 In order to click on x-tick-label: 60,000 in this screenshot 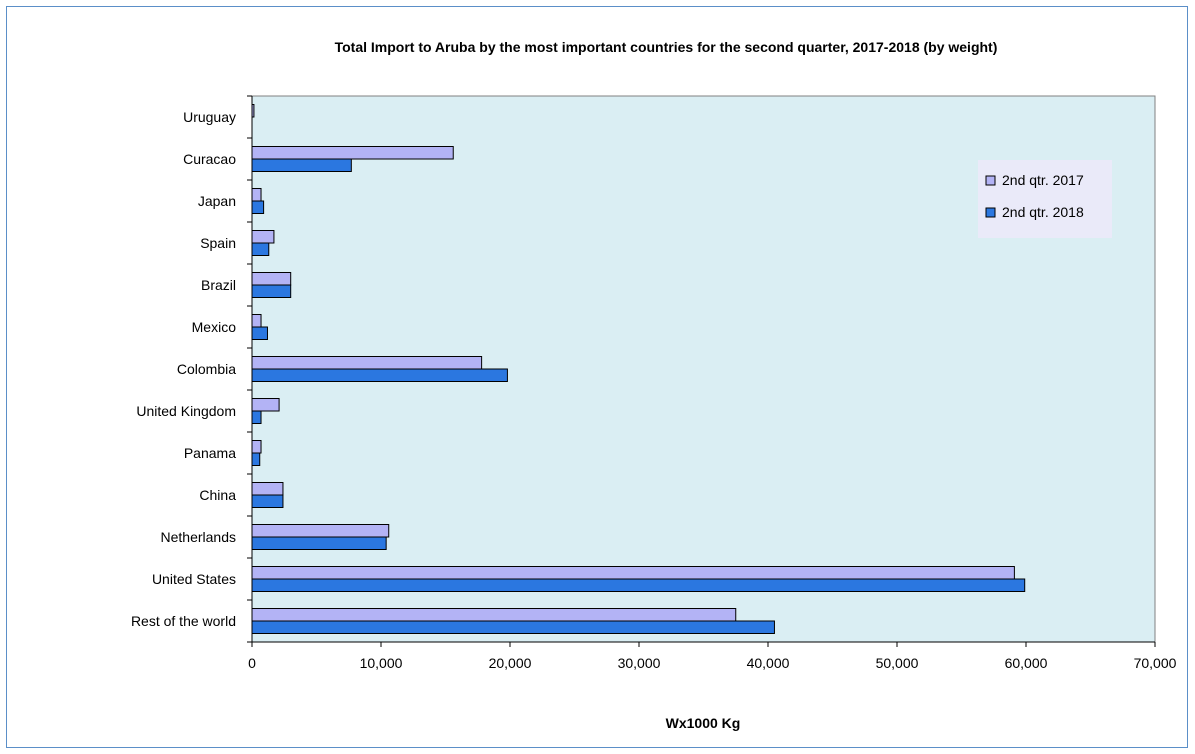, I will do `click(1026, 663)`.